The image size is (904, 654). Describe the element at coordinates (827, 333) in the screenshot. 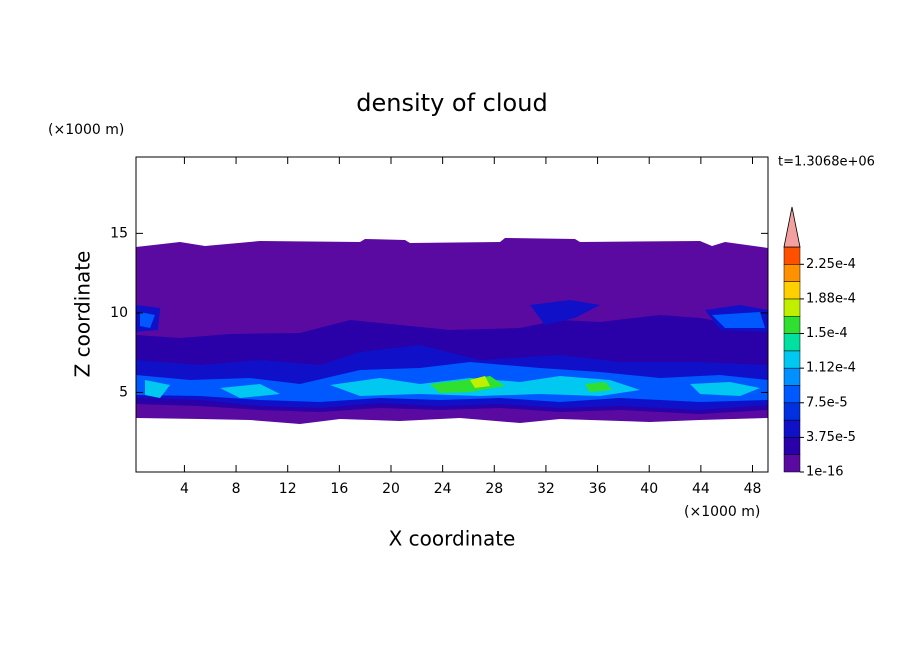

I see `colorbar-tick-label: 1.5e-4` at that location.